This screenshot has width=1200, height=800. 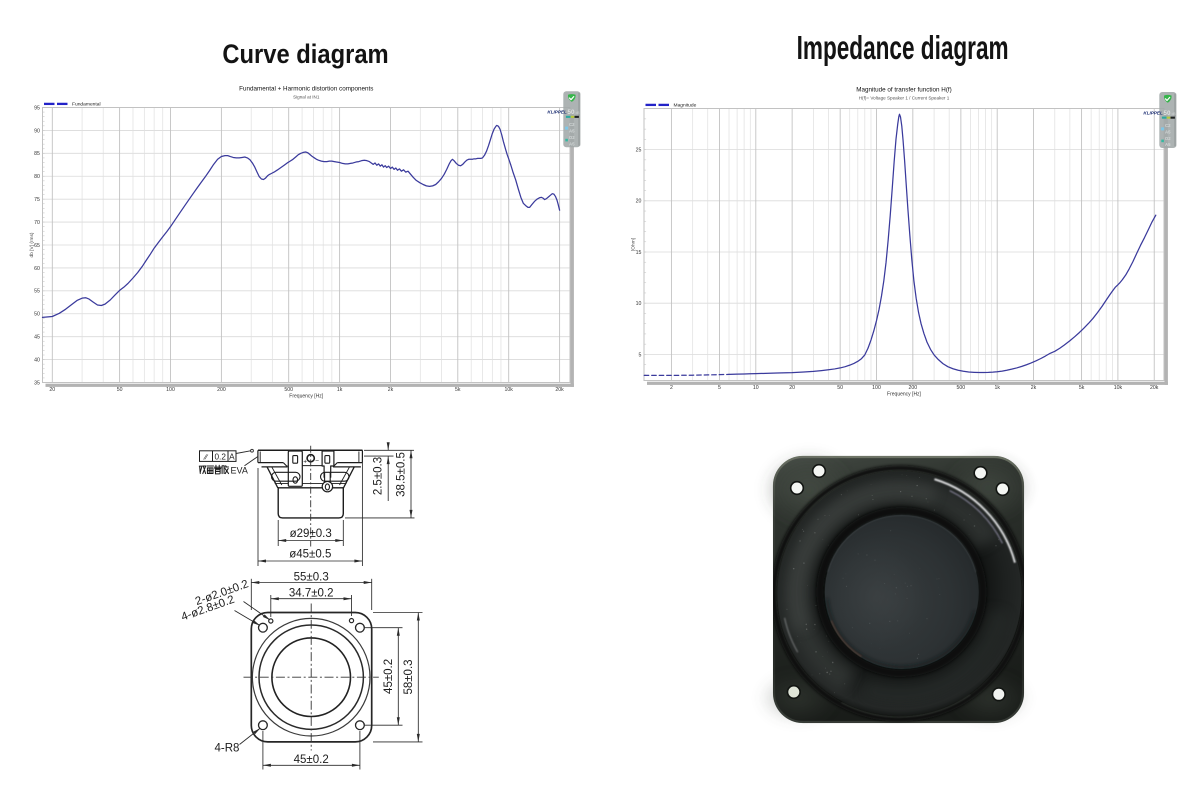 What do you see at coordinates (305, 55) in the screenshot?
I see `svg-text: Curve diagram` at bounding box center [305, 55].